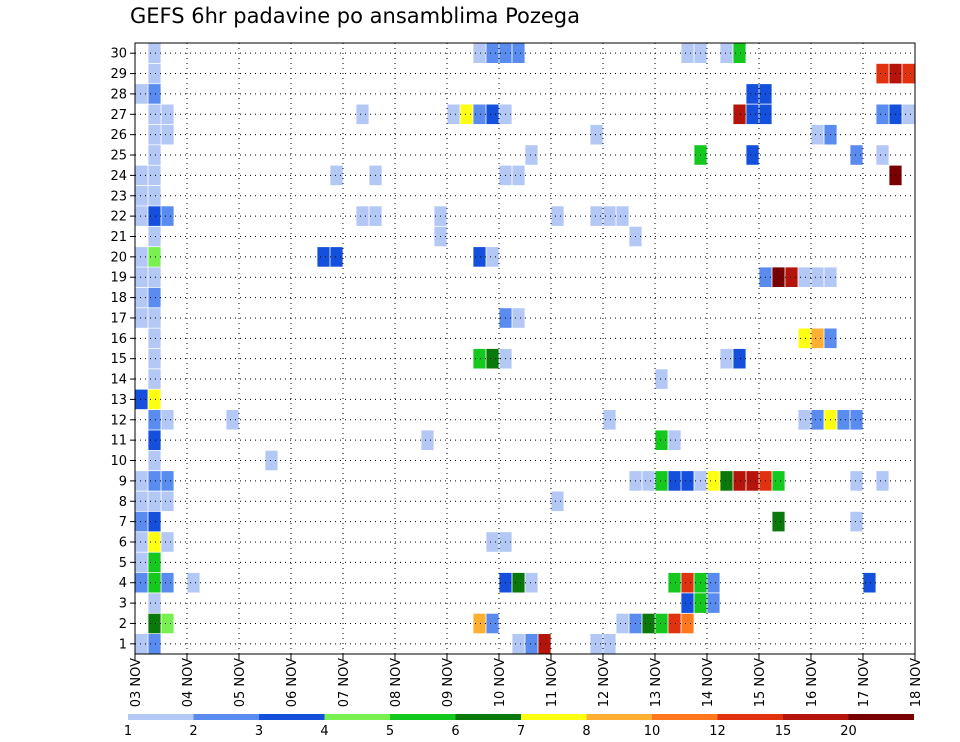 The width and height of the screenshot is (960, 742). Describe the element at coordinates (708, 682) in the screenshot. I see `x-tick-label: 14 NOV` at that location.